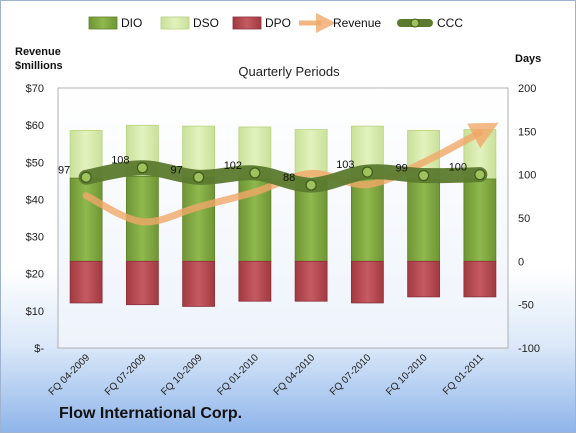  Describe the element at coordinates (38, 52) in the screenshot. I see `left-axis-label-line1: Revenue` at that location.